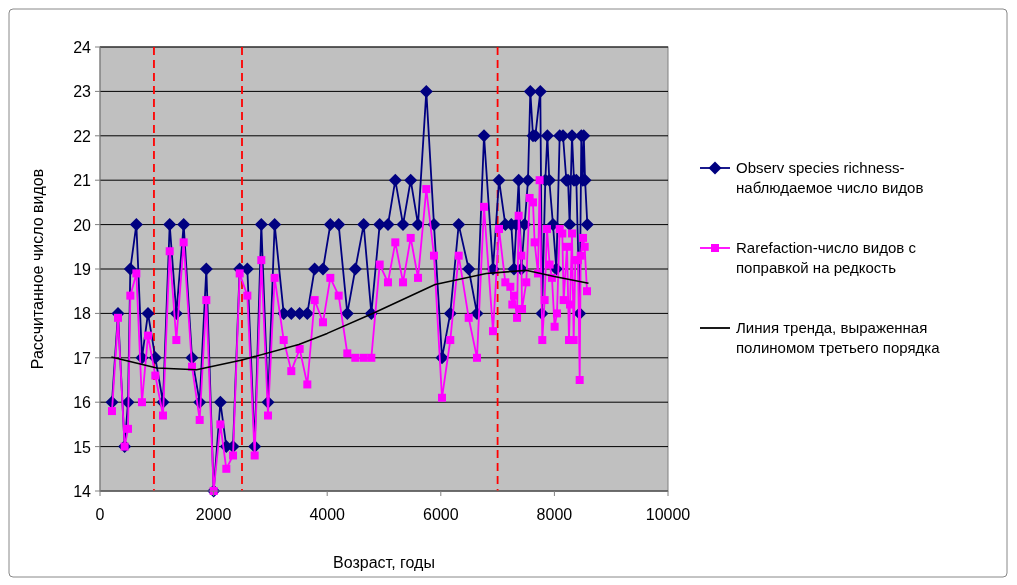 The height and width of the screenshot is (585, 1017). I want to click on y-tick-label: 19, so click(82, 269).